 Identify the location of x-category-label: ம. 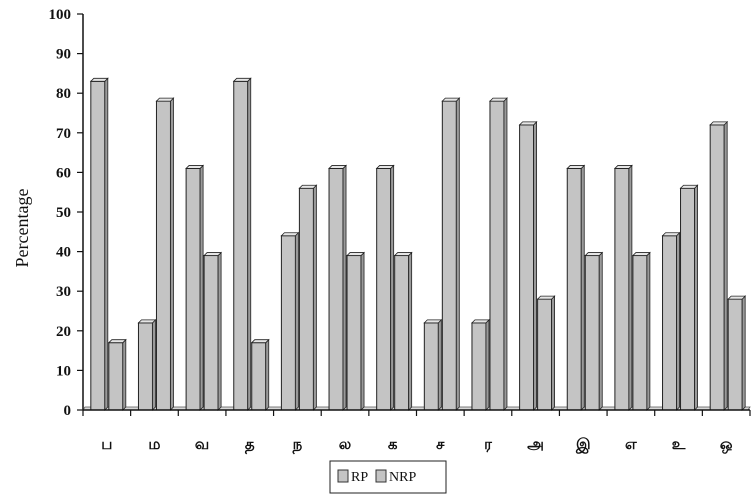
(154, 444).